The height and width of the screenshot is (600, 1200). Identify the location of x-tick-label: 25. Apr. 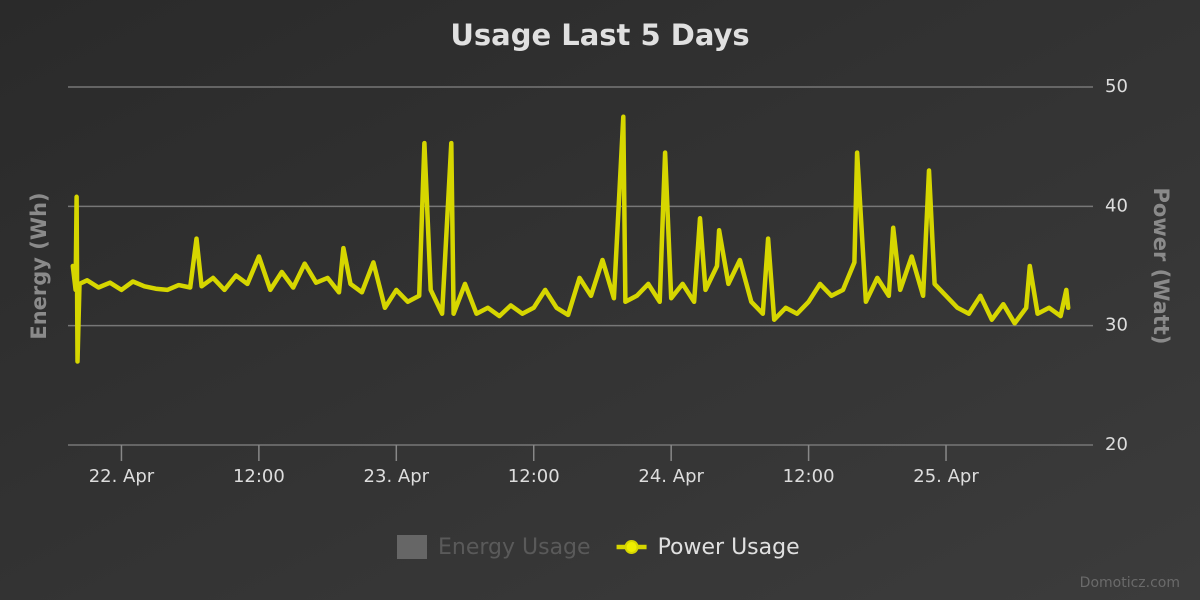
(946, 476).